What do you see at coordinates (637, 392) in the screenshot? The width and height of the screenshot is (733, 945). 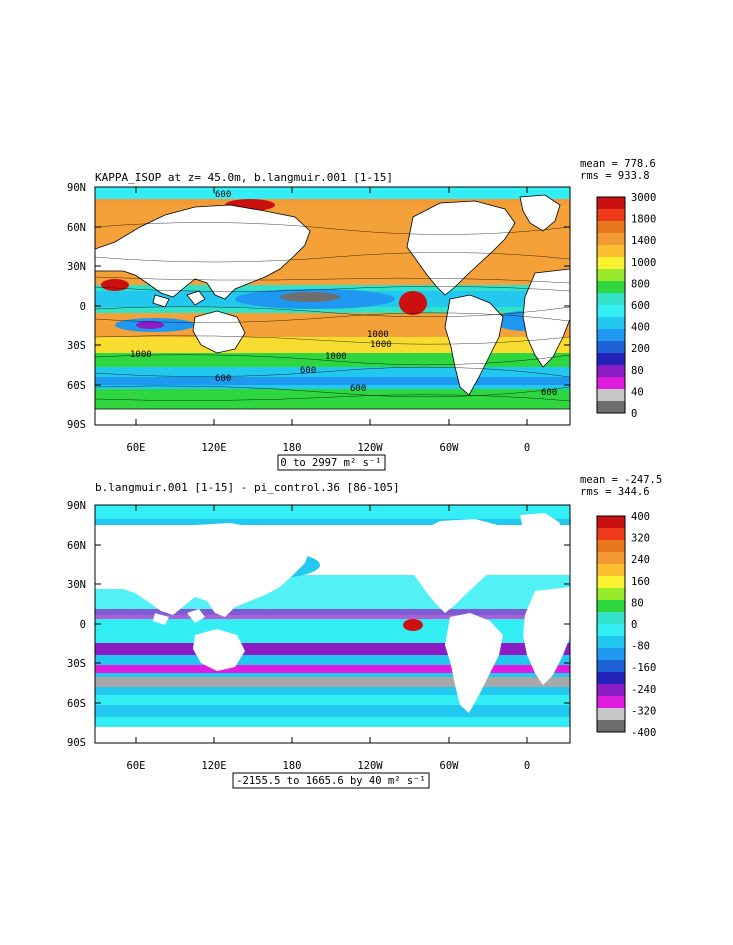 I see `colorbar-label: 40` at bounding box center [637, 392].